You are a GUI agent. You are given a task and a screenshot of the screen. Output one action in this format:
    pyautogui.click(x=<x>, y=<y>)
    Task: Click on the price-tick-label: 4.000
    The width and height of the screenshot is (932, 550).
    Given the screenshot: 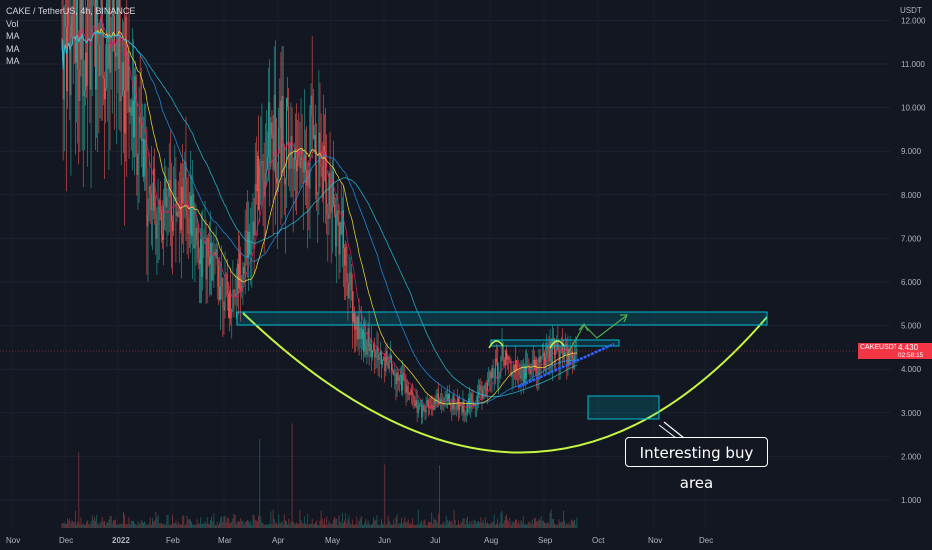 What is the action you would take?
    pyautogui.click(x=911, y=369)
    